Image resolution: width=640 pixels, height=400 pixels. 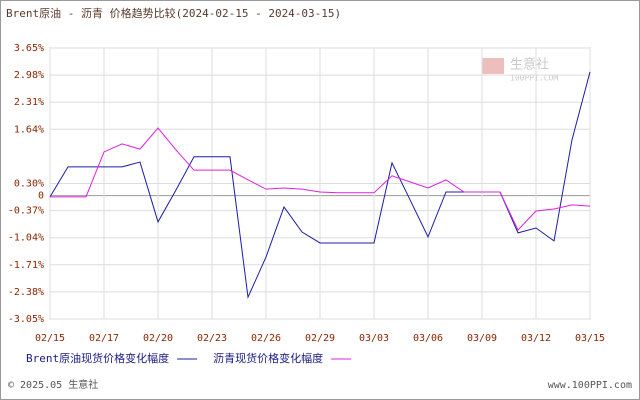 I want to click on x-tick-label: 02/29, so click(x=320, y=338).